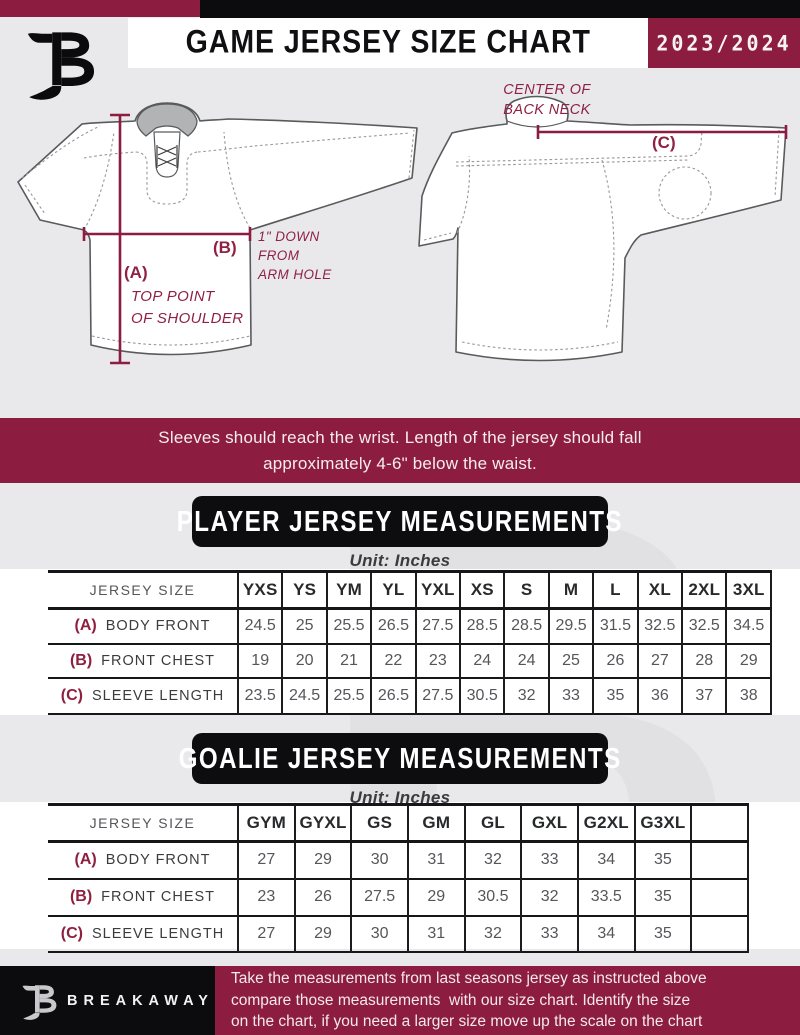  Describe the element at coordinates (720, 823) in the screenshot. I see `size-col-header` at that location.